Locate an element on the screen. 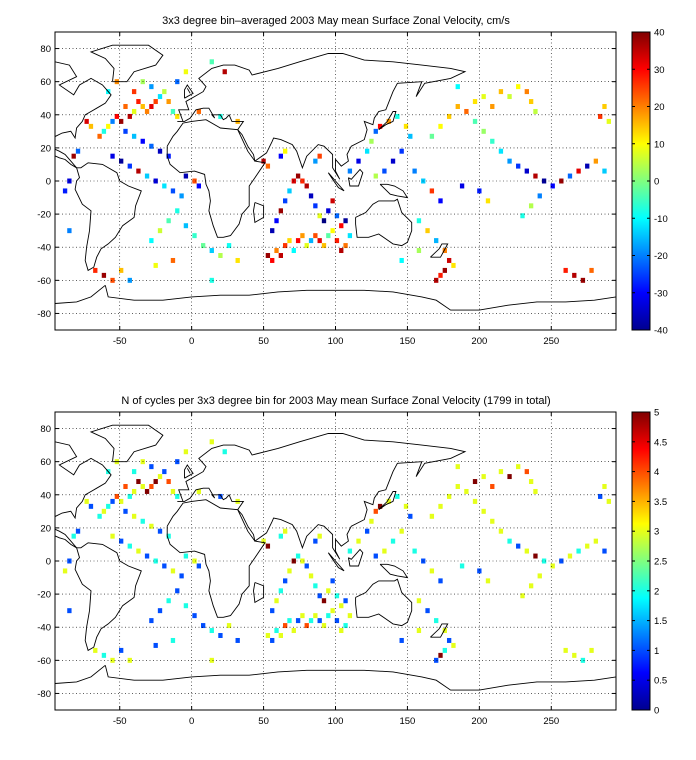 Image resolution: width=696 pixels, height=760 pixels. colorbar-tick-label: 0.5 is located at coordinates (660, 681).